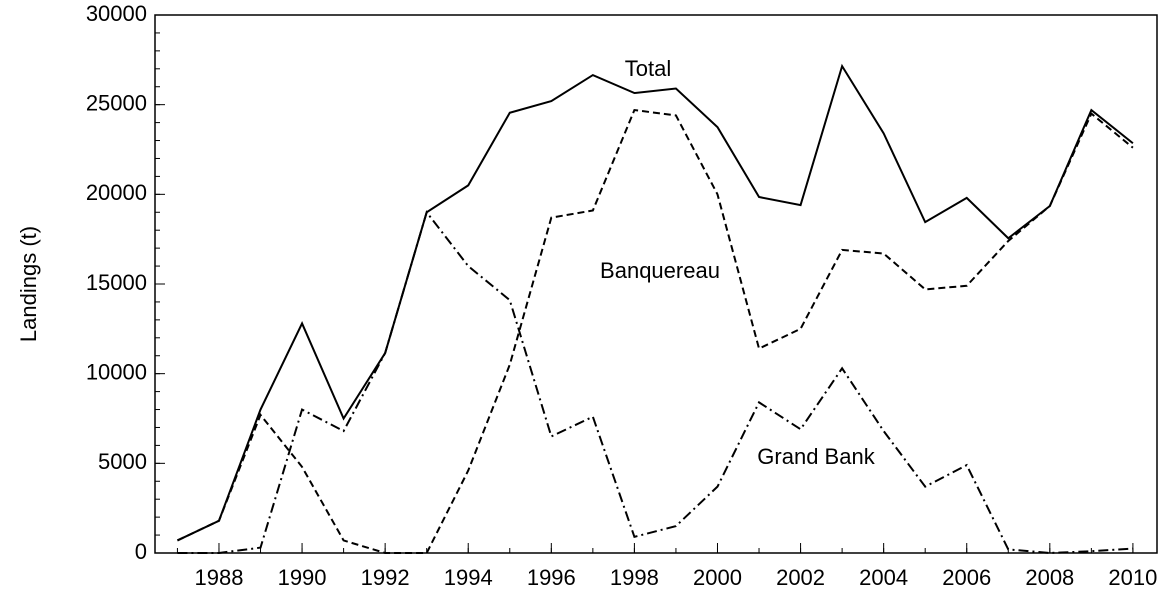  I want to click on x-tick-label: 2006, so click(966, 577).